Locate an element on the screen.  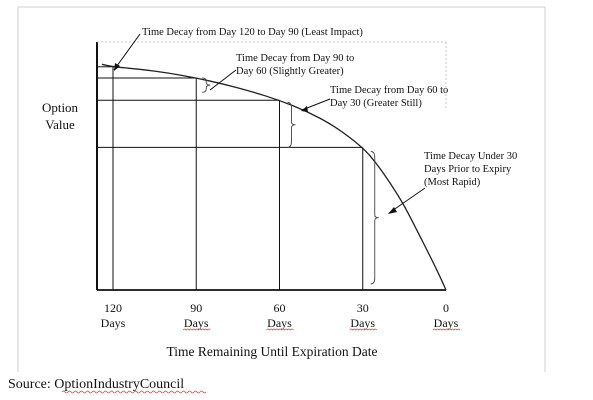
annotation-30-0-text-3: (Most Rapid) is located at coordinates (452, 182).